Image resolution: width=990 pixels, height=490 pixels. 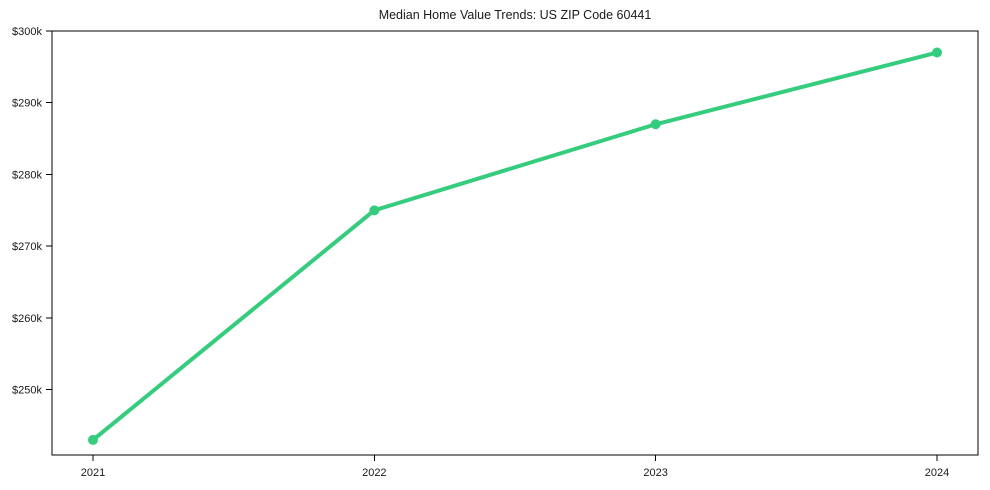 What do you see at coordinates (27, 319) in the screenshot?
I see `y-tick-label: $260k` at bounding box center [27, 319].